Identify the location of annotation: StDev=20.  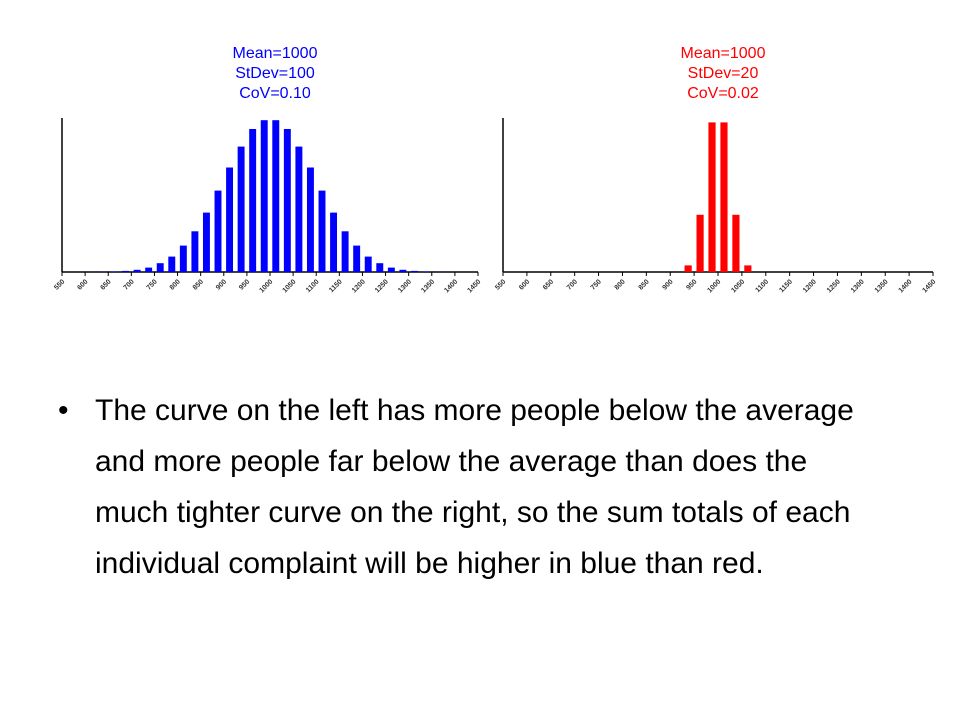
(723, 73).